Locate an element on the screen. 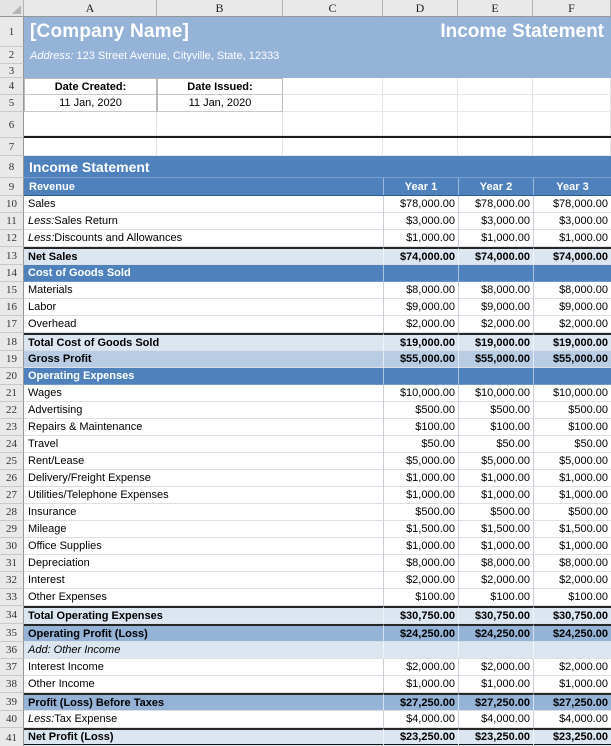 This screenshot has width=611, height=746. year3-value-cell: $3,000.00 is located at coordinates (572, 221).